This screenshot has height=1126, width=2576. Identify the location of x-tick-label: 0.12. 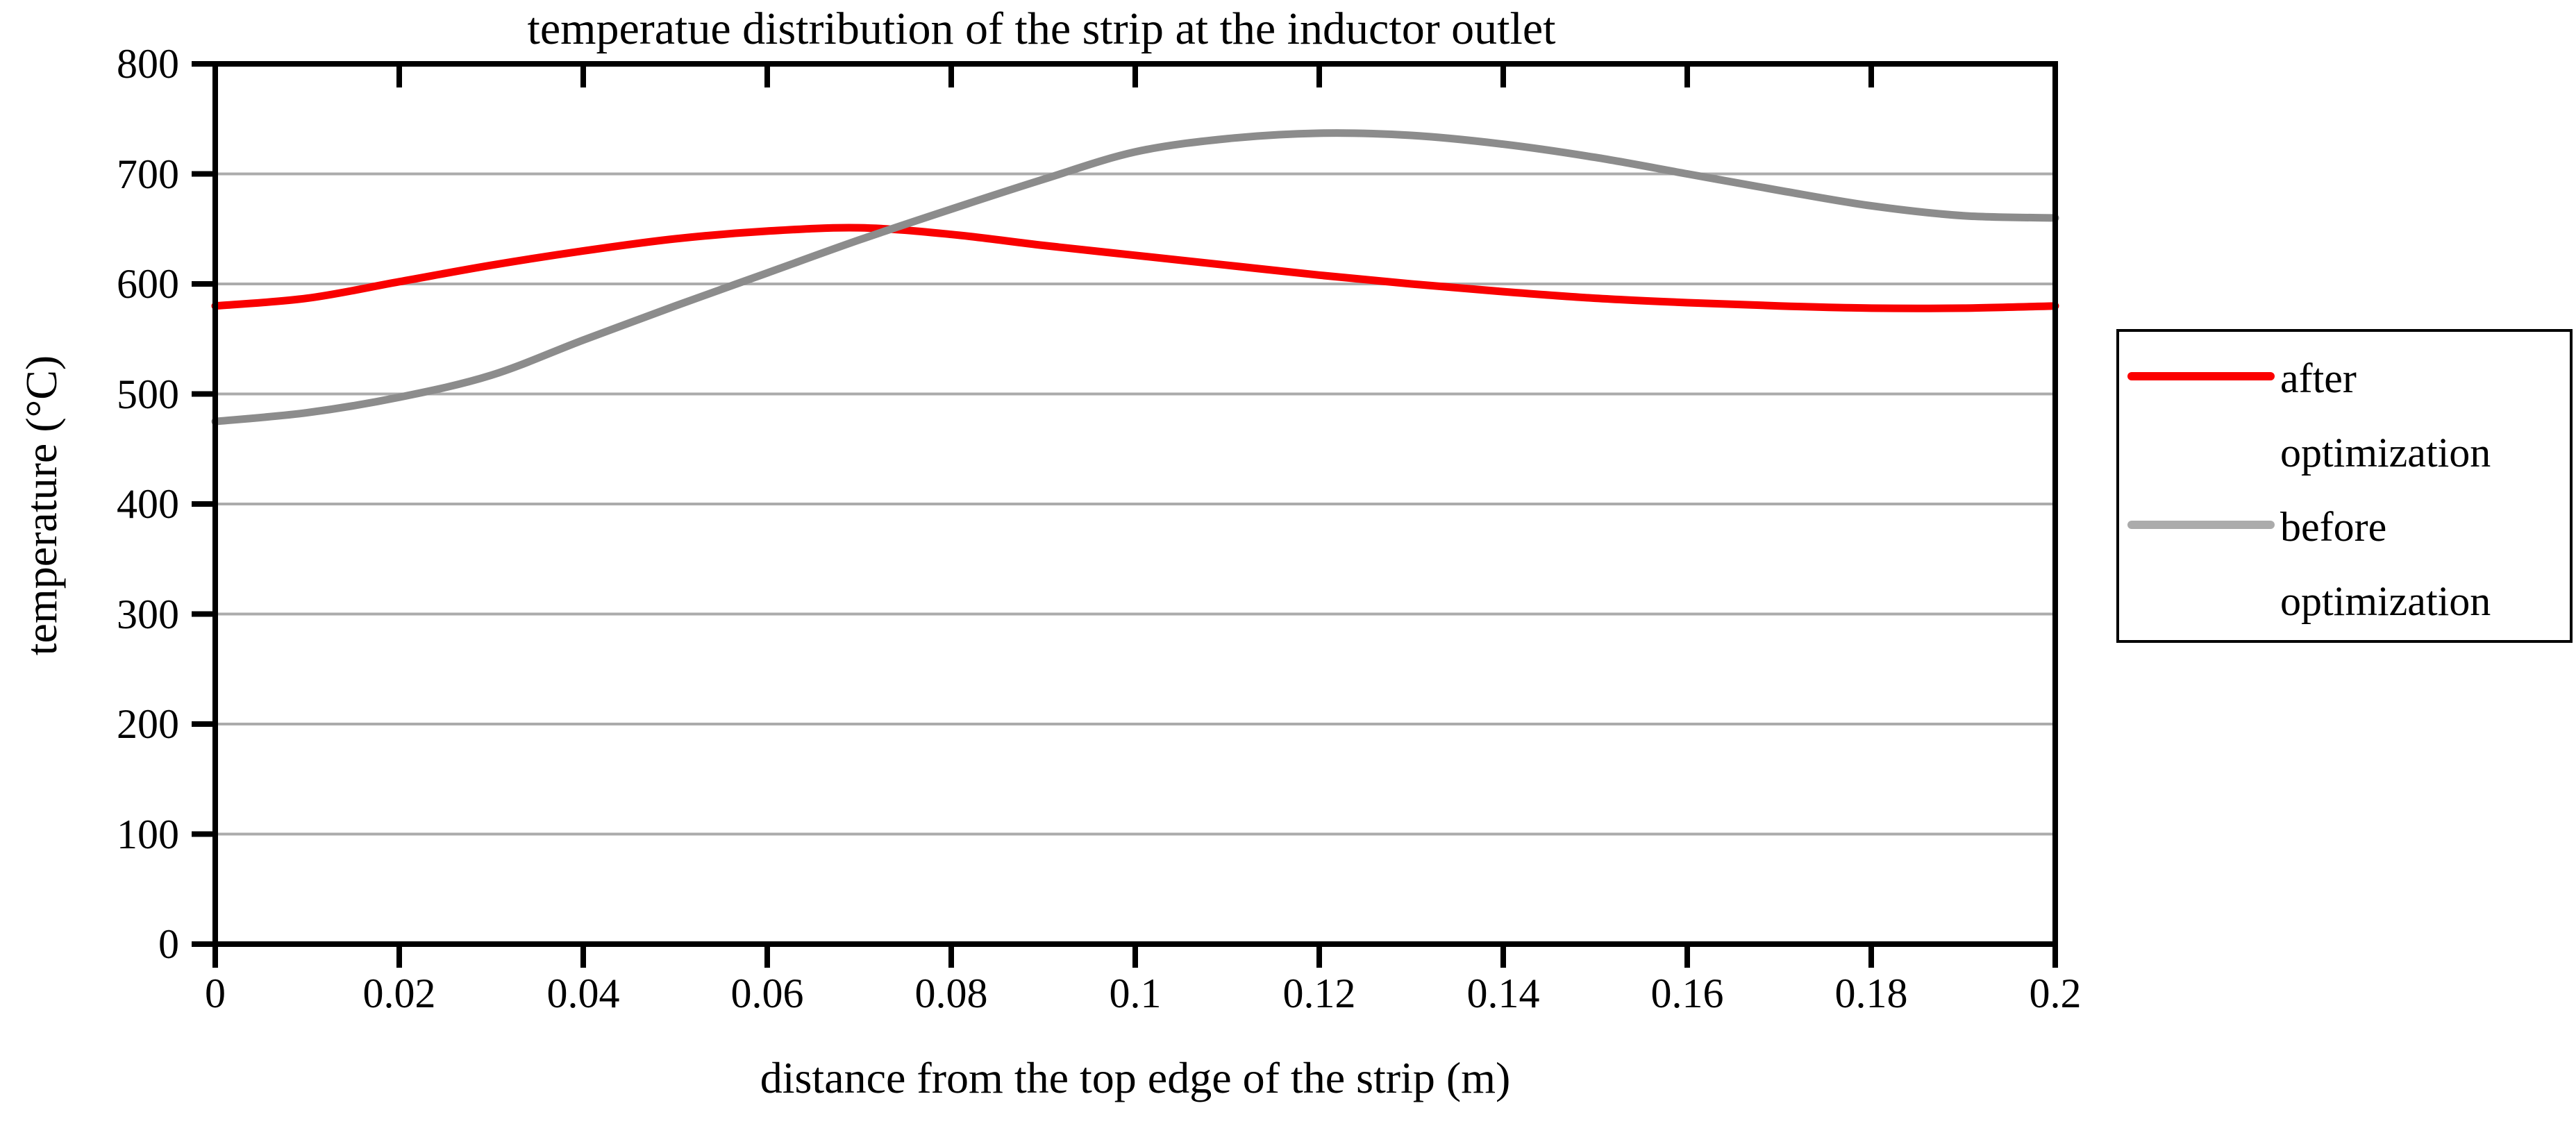
(1319, 993).